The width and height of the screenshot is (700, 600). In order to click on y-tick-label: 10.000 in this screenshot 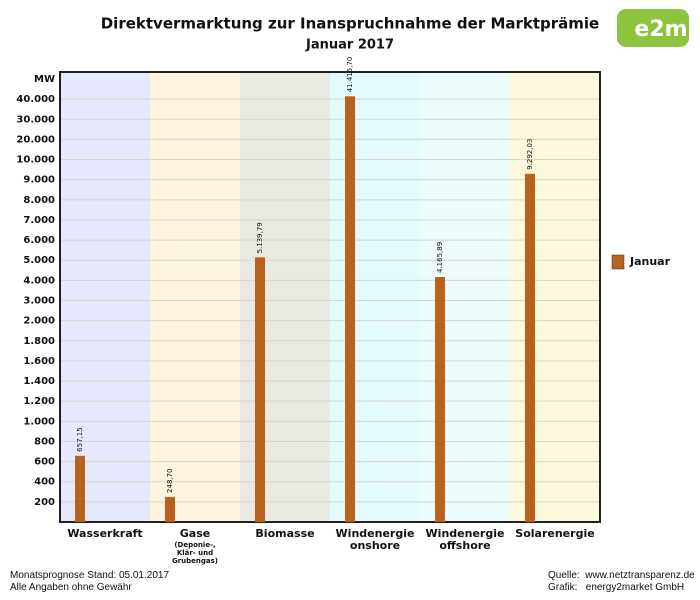, I will do `click(35, 160)`.